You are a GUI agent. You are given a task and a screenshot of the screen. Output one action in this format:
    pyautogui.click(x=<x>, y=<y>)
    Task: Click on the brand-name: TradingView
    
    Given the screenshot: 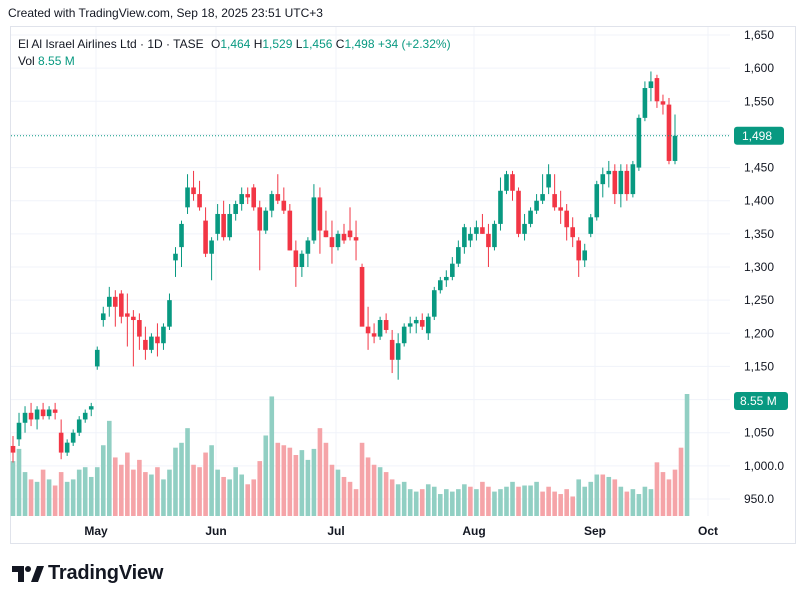 What is the action you would take?
    pyautogui.click(x=106, y=573)
    